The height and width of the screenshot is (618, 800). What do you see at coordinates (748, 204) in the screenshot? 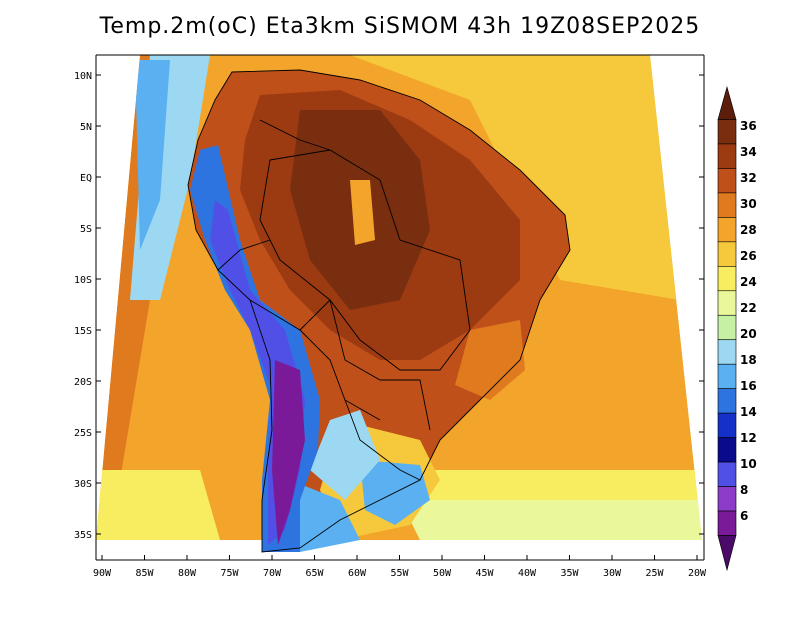
I see `colorbar-label: 30` at bounding box center [748, 204].